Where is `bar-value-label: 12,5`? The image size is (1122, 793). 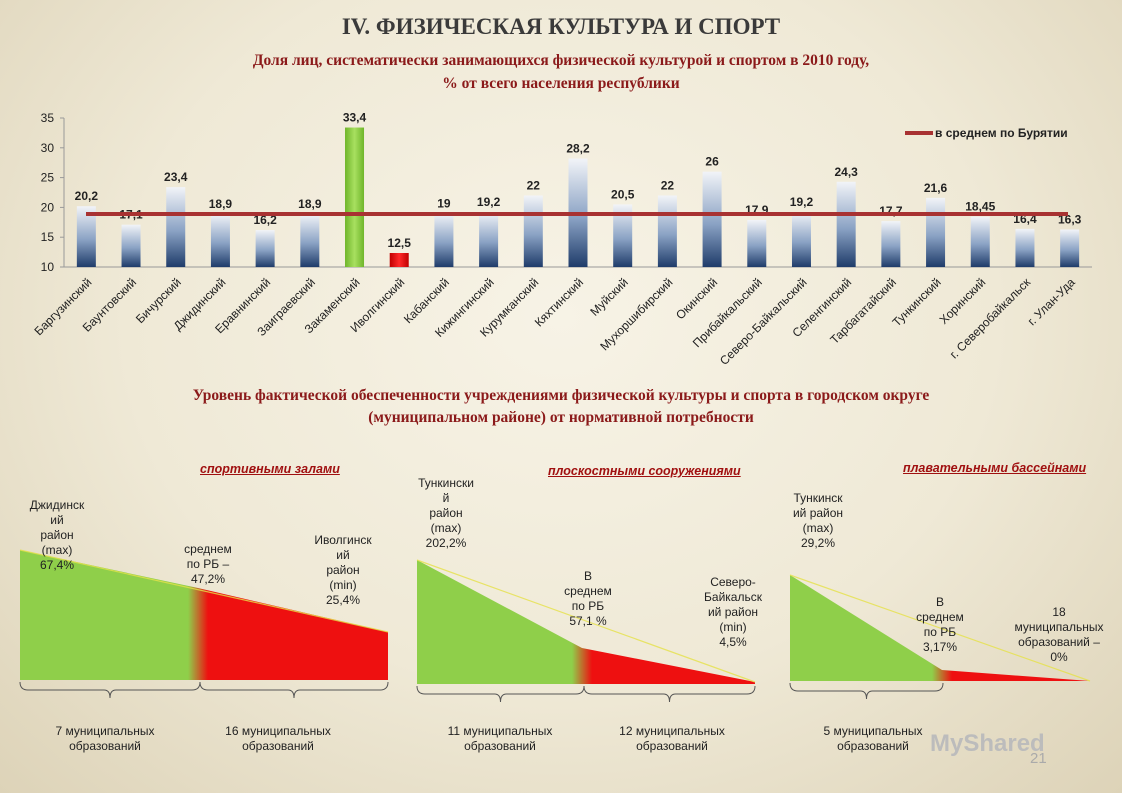 bar-value-label: 12,5 is located at coordinates (400, 243).